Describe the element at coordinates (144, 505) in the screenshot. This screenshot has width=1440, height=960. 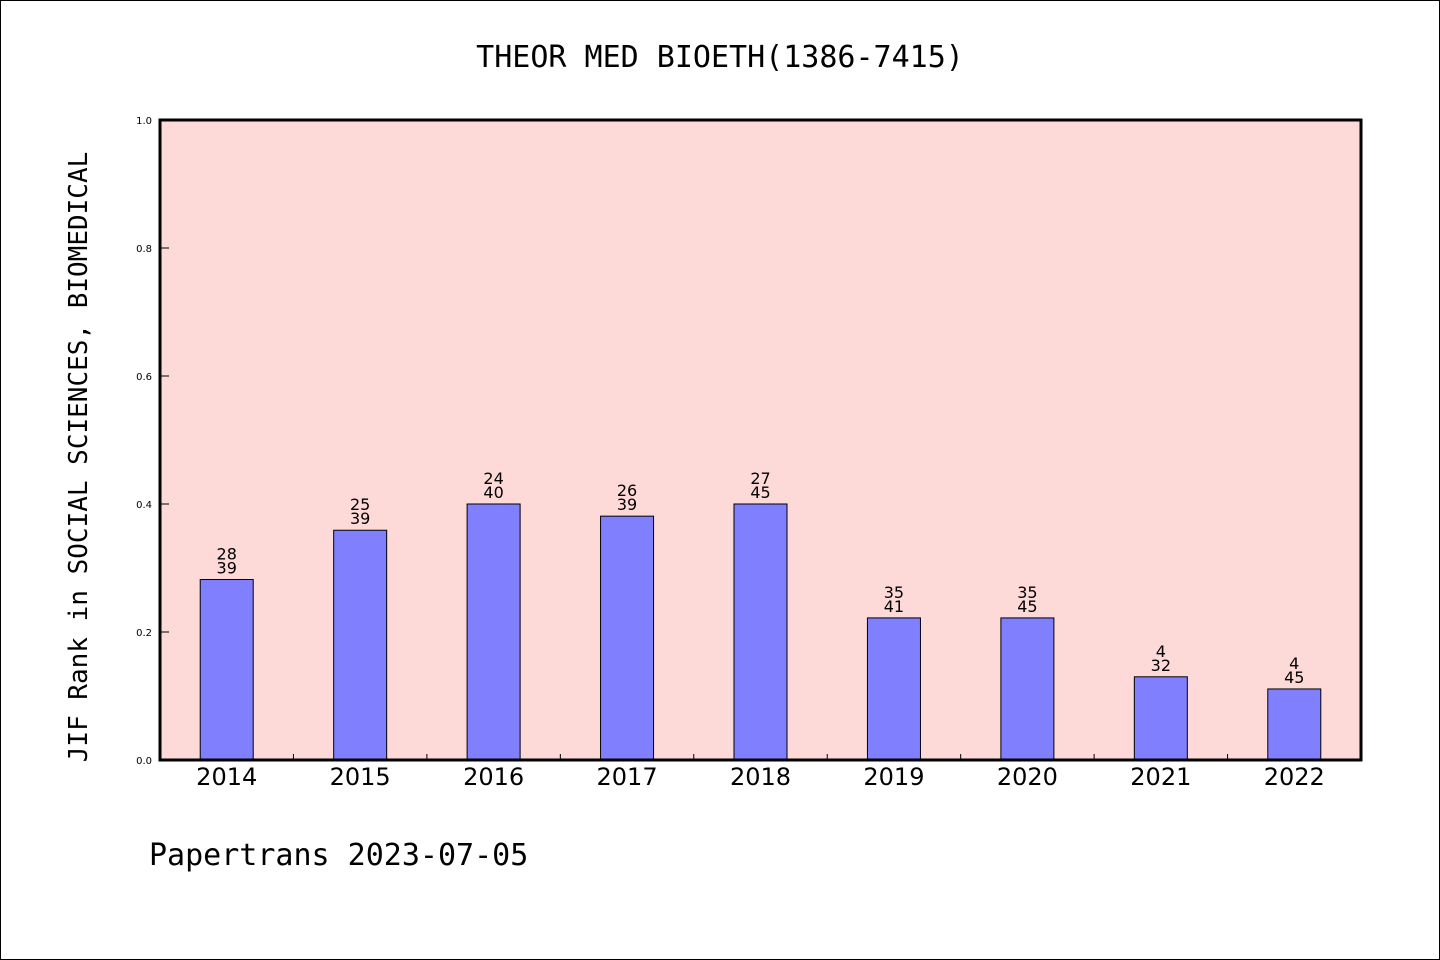
I see `y-tick-label: 0.4` at that location.